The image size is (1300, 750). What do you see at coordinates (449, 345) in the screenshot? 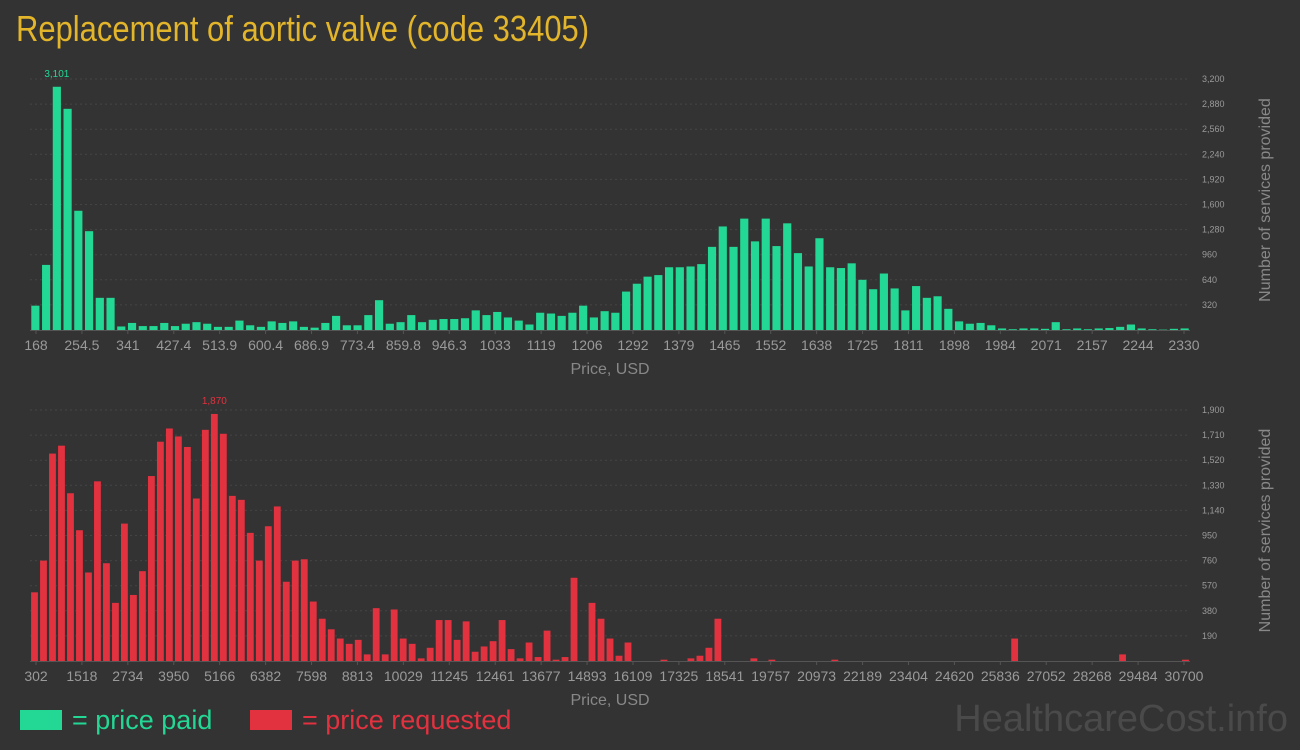
I see `x-tick-label: 946.3` at bounding box center [449, 345].